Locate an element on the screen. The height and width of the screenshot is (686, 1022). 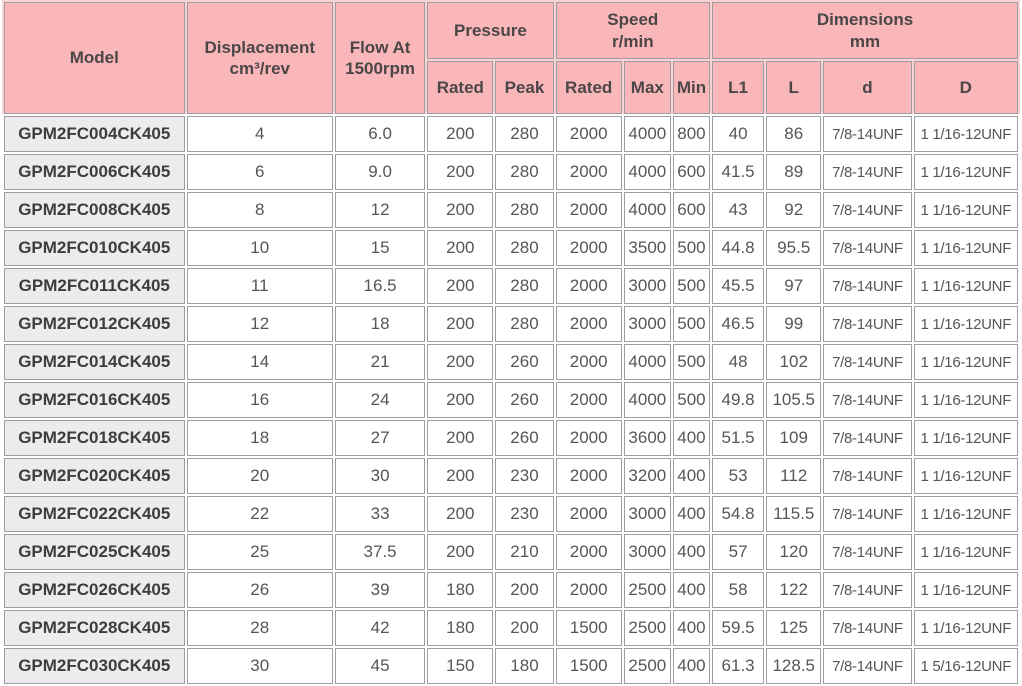
col-header-dimensions: Dimensions mm is located at coordinates (865, 30).